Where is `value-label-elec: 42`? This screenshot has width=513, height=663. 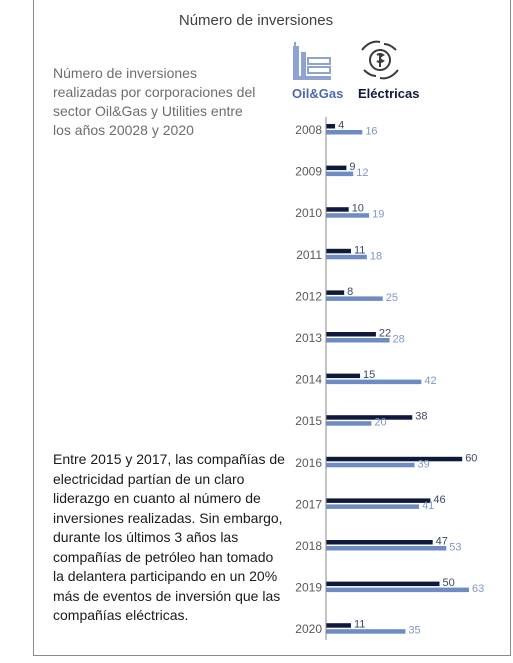
value-label-elec: 42 is located at coordinates (430, 381).